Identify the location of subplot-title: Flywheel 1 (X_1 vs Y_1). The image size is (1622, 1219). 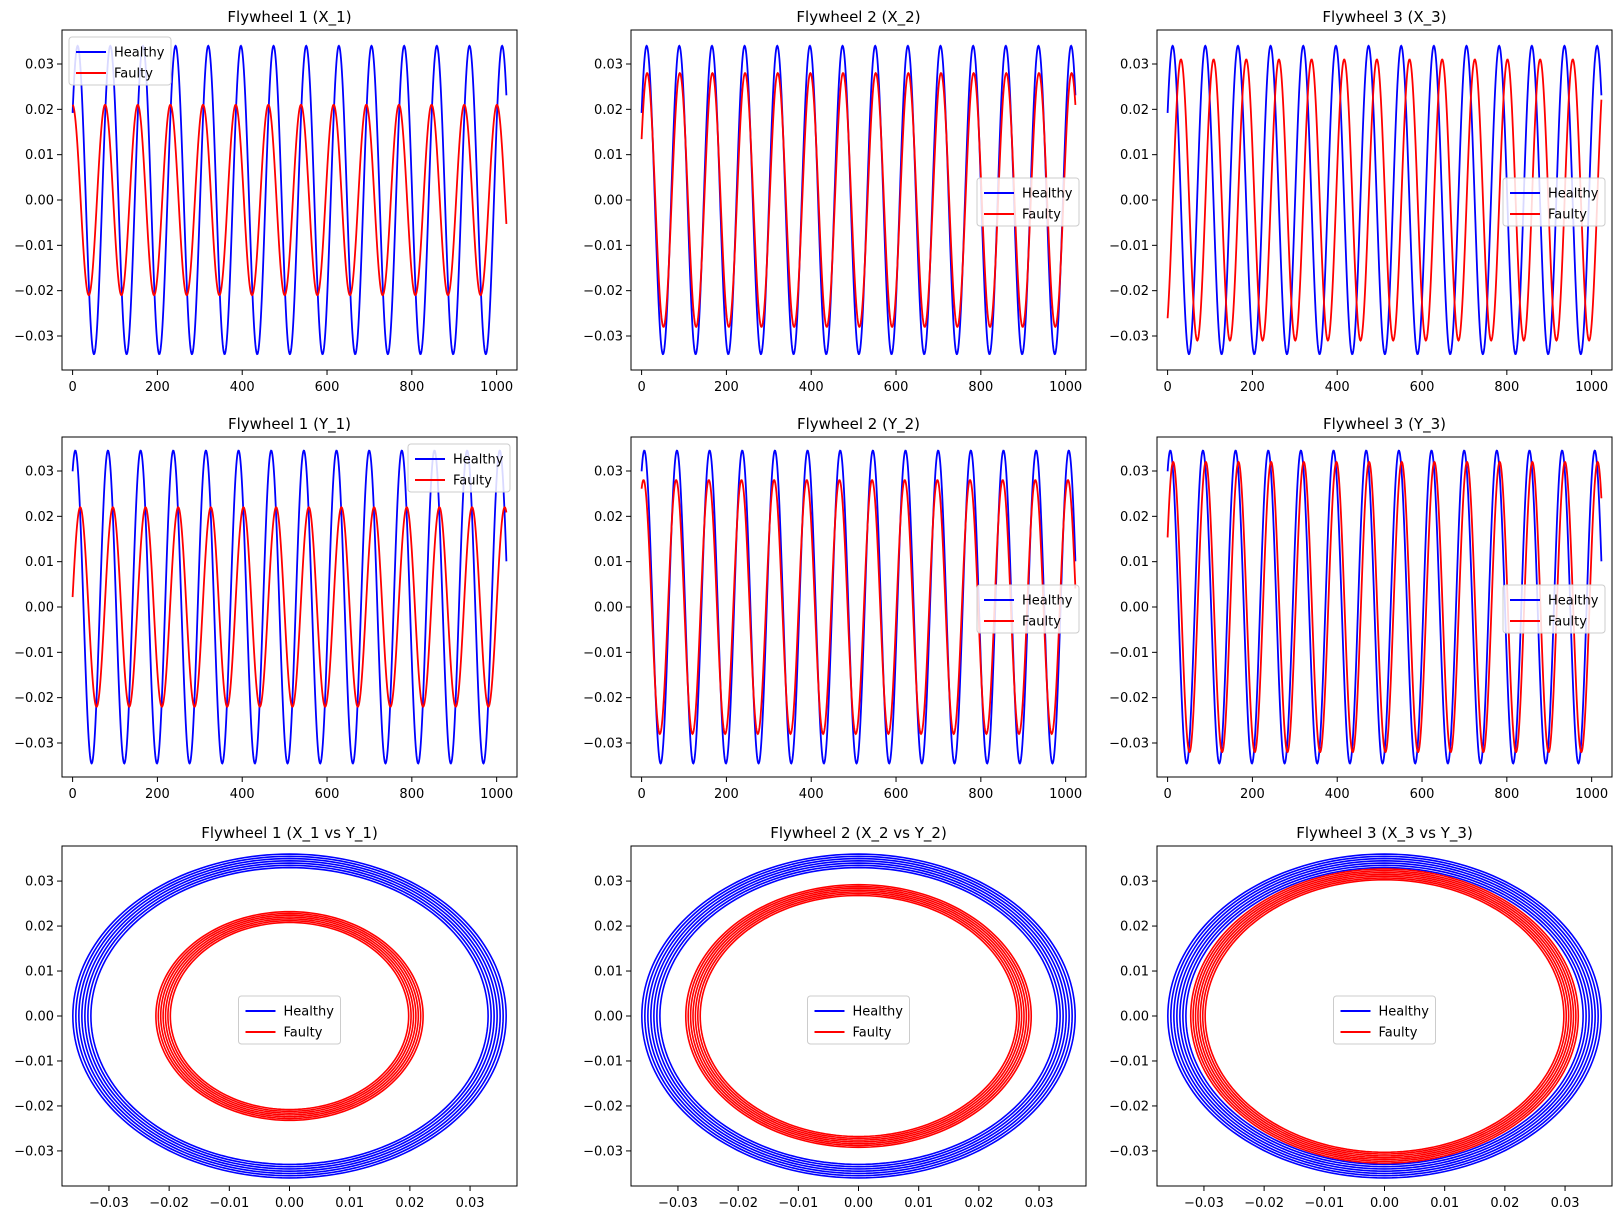
(289, 833).